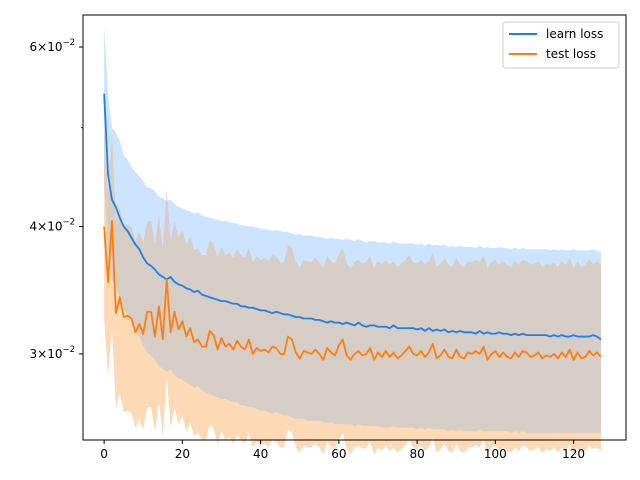 This screenshot has height=480, width=640. Describe the element at coordinates (416, 454) in the screenshot. I see `x-tick-label: 80` at that location.